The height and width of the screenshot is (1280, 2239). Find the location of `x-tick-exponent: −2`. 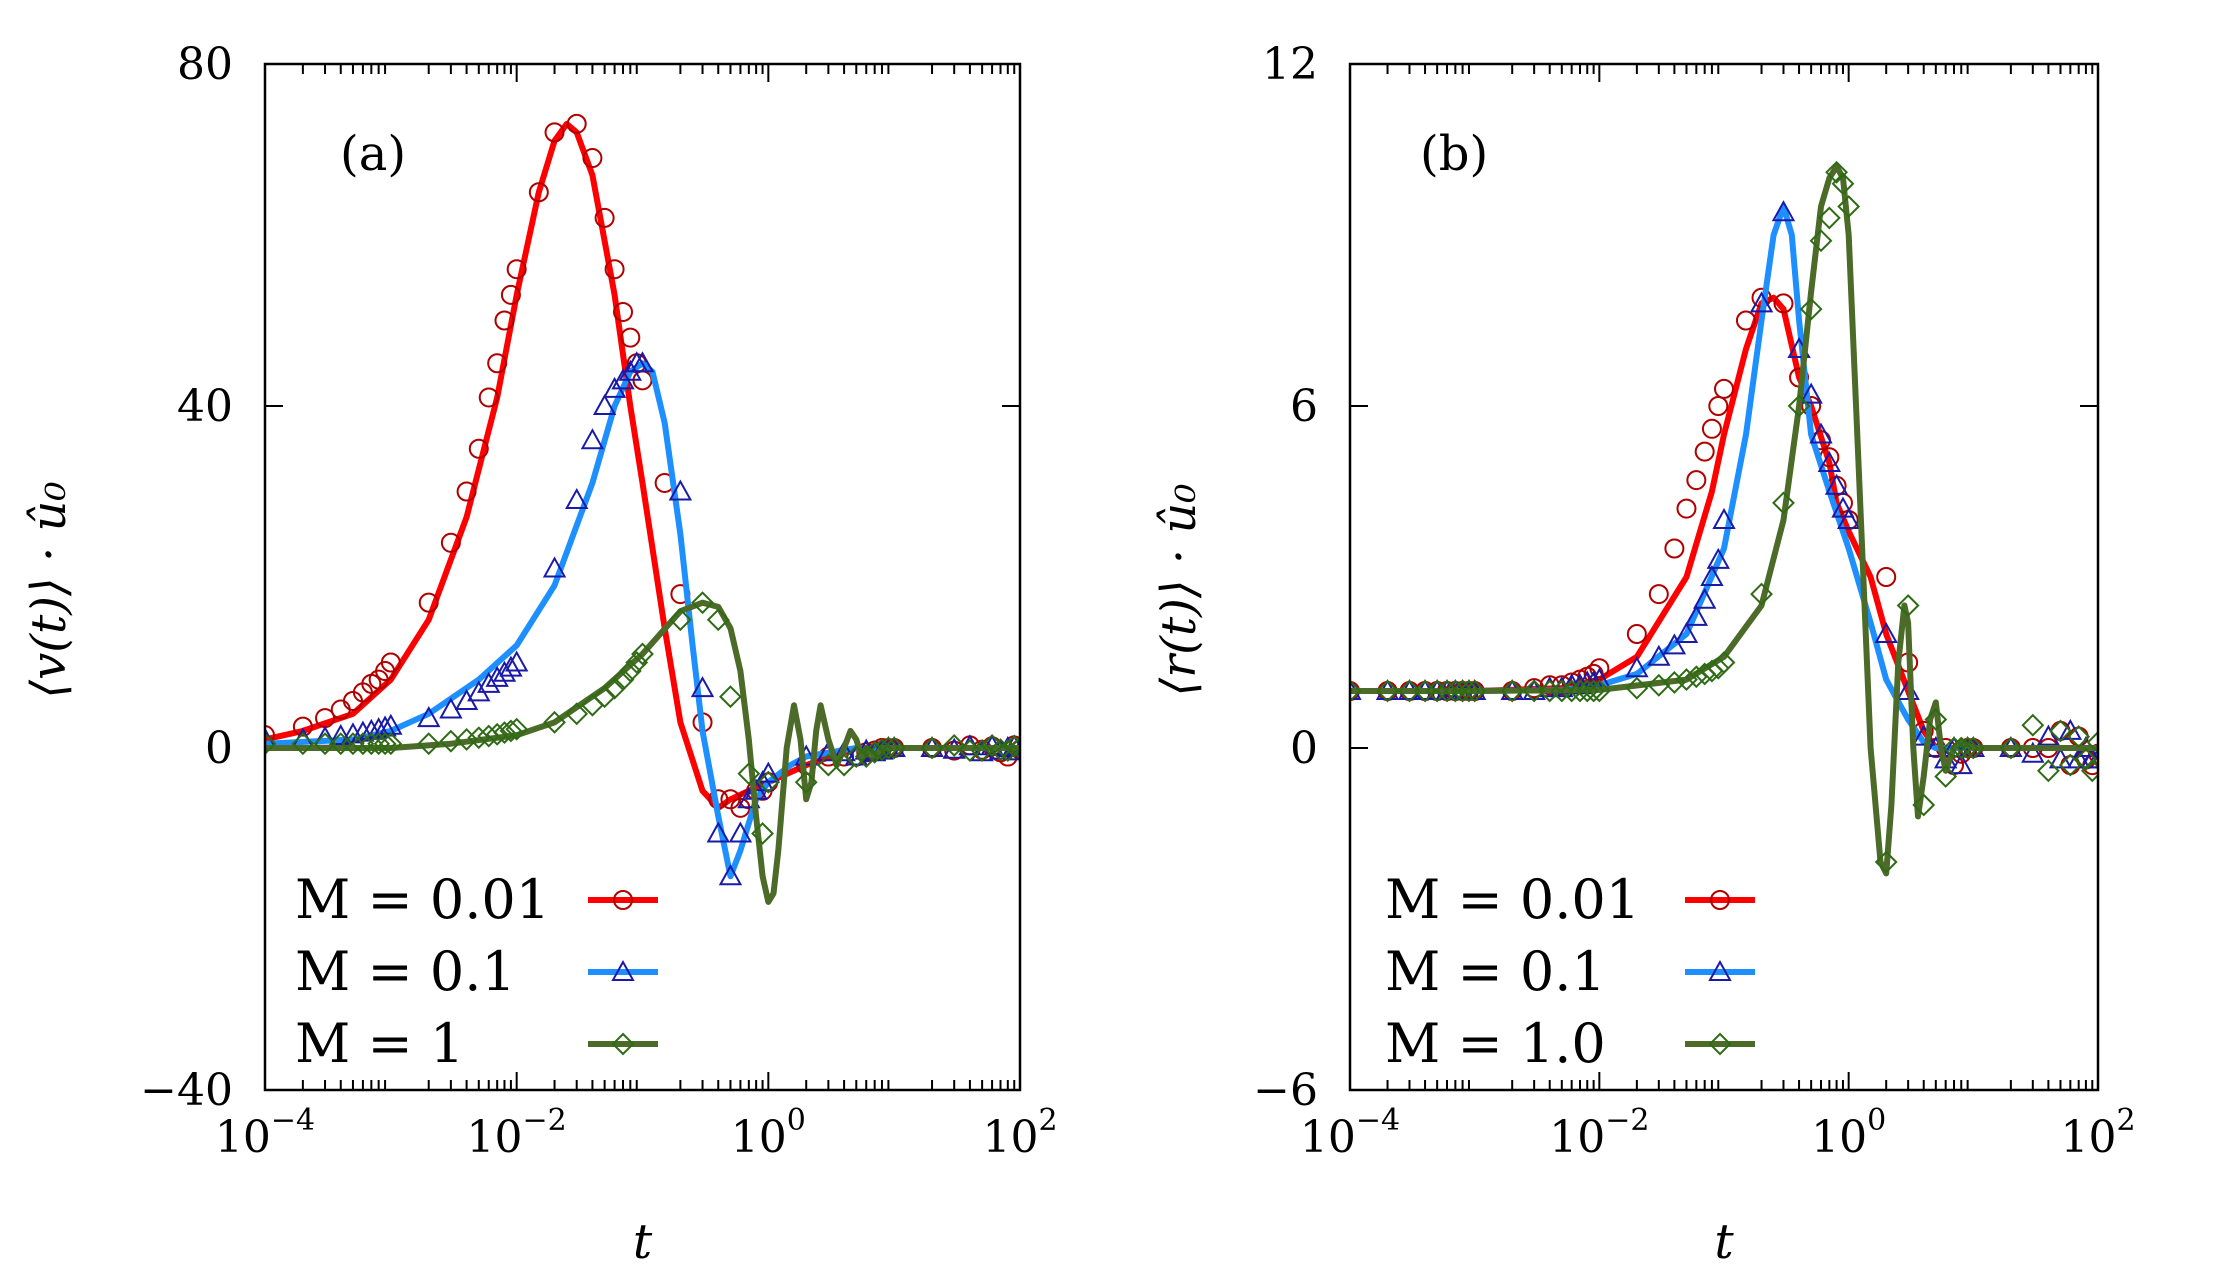

x-tick-exponent: −2 is located at coordinates (1627, 1120).